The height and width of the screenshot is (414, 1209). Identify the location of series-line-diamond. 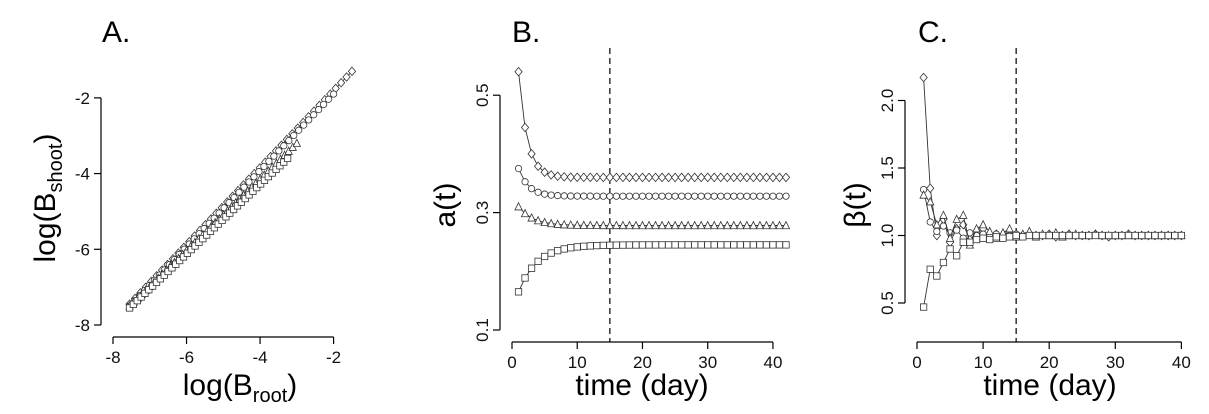
(652, 124).